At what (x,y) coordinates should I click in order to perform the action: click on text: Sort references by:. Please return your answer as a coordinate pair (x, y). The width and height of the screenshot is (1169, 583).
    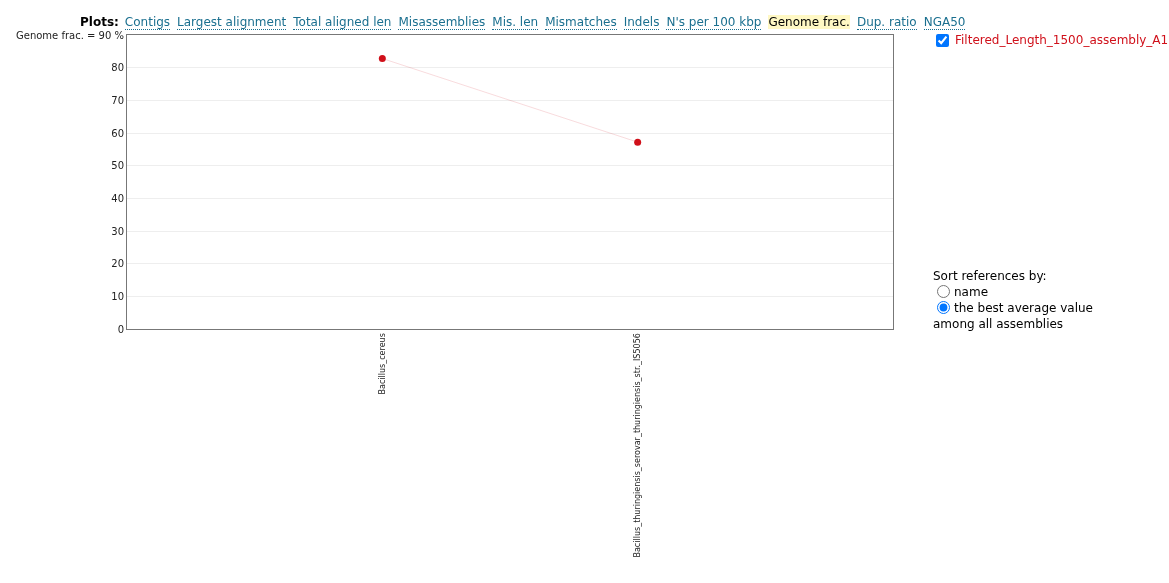
    Looking at the image, I should click on (990, 276).